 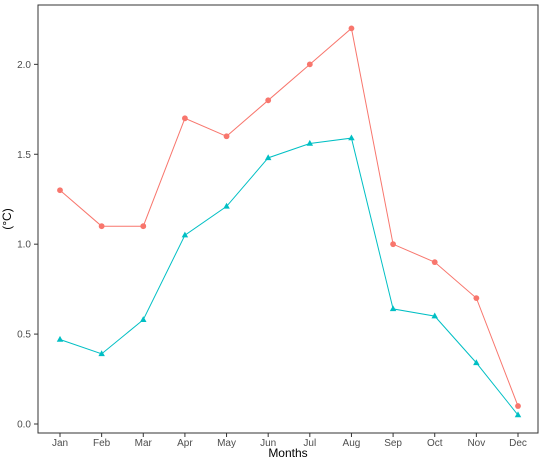 I want to click on x-tick-label: Aug, so click(x=352, y=443).